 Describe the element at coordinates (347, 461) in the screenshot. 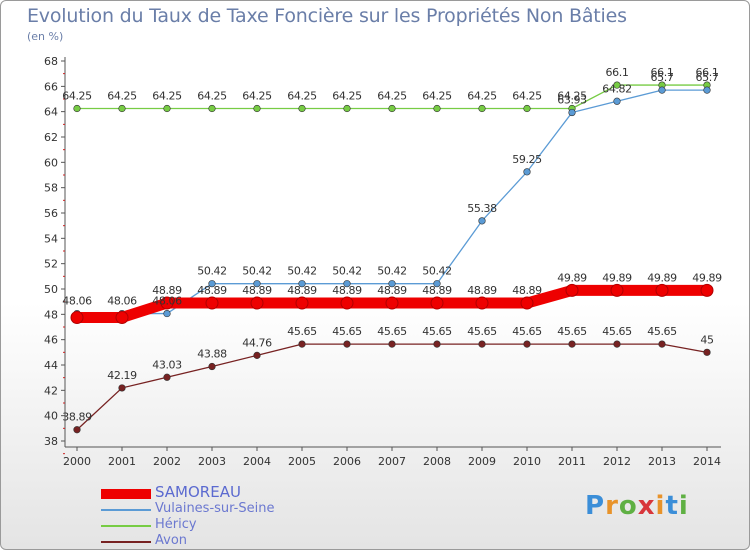

I see `x-tick-label: 2006` at that location.